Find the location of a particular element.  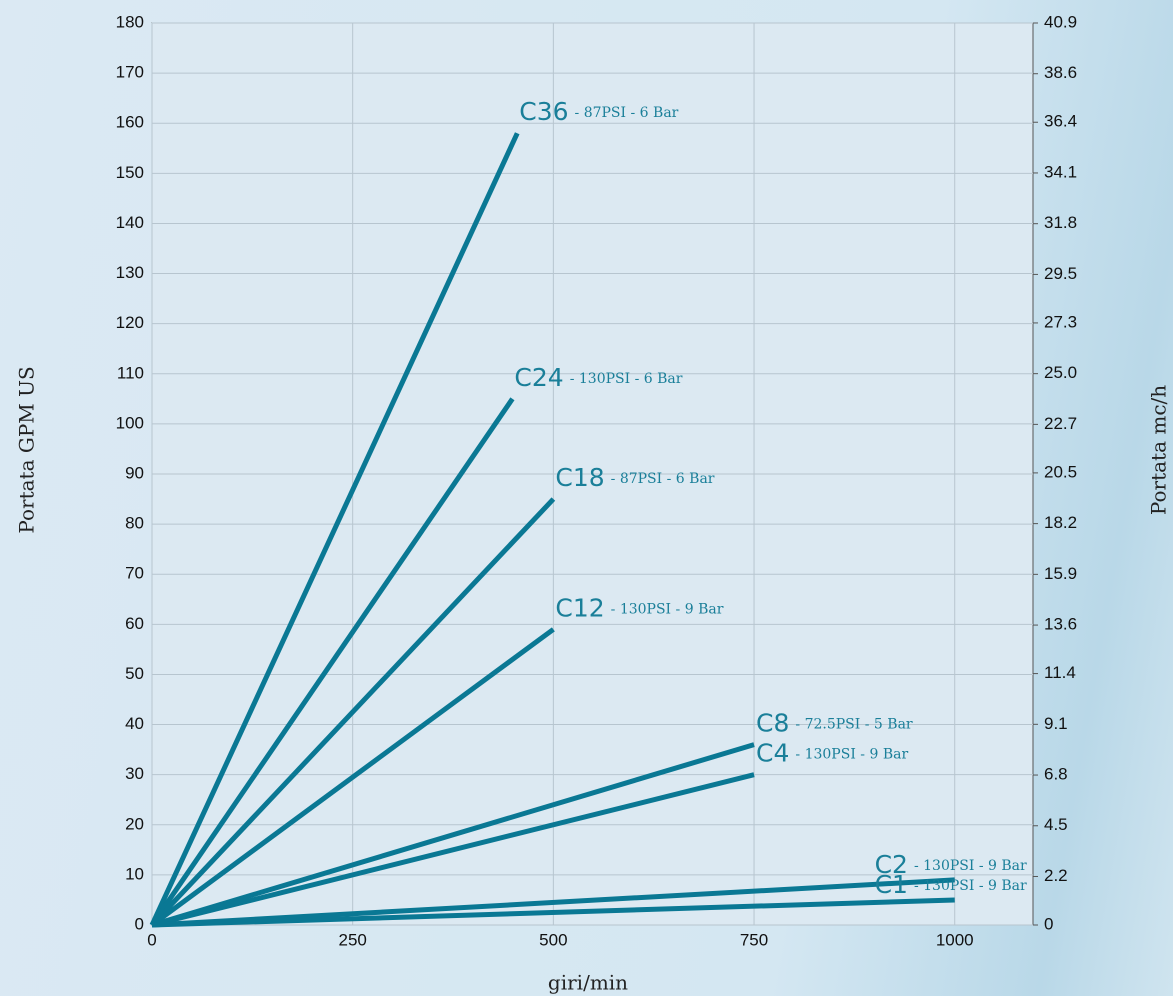

series-label: C24 - 130PSI - 6 Bar is located at coordinates (598, 377).